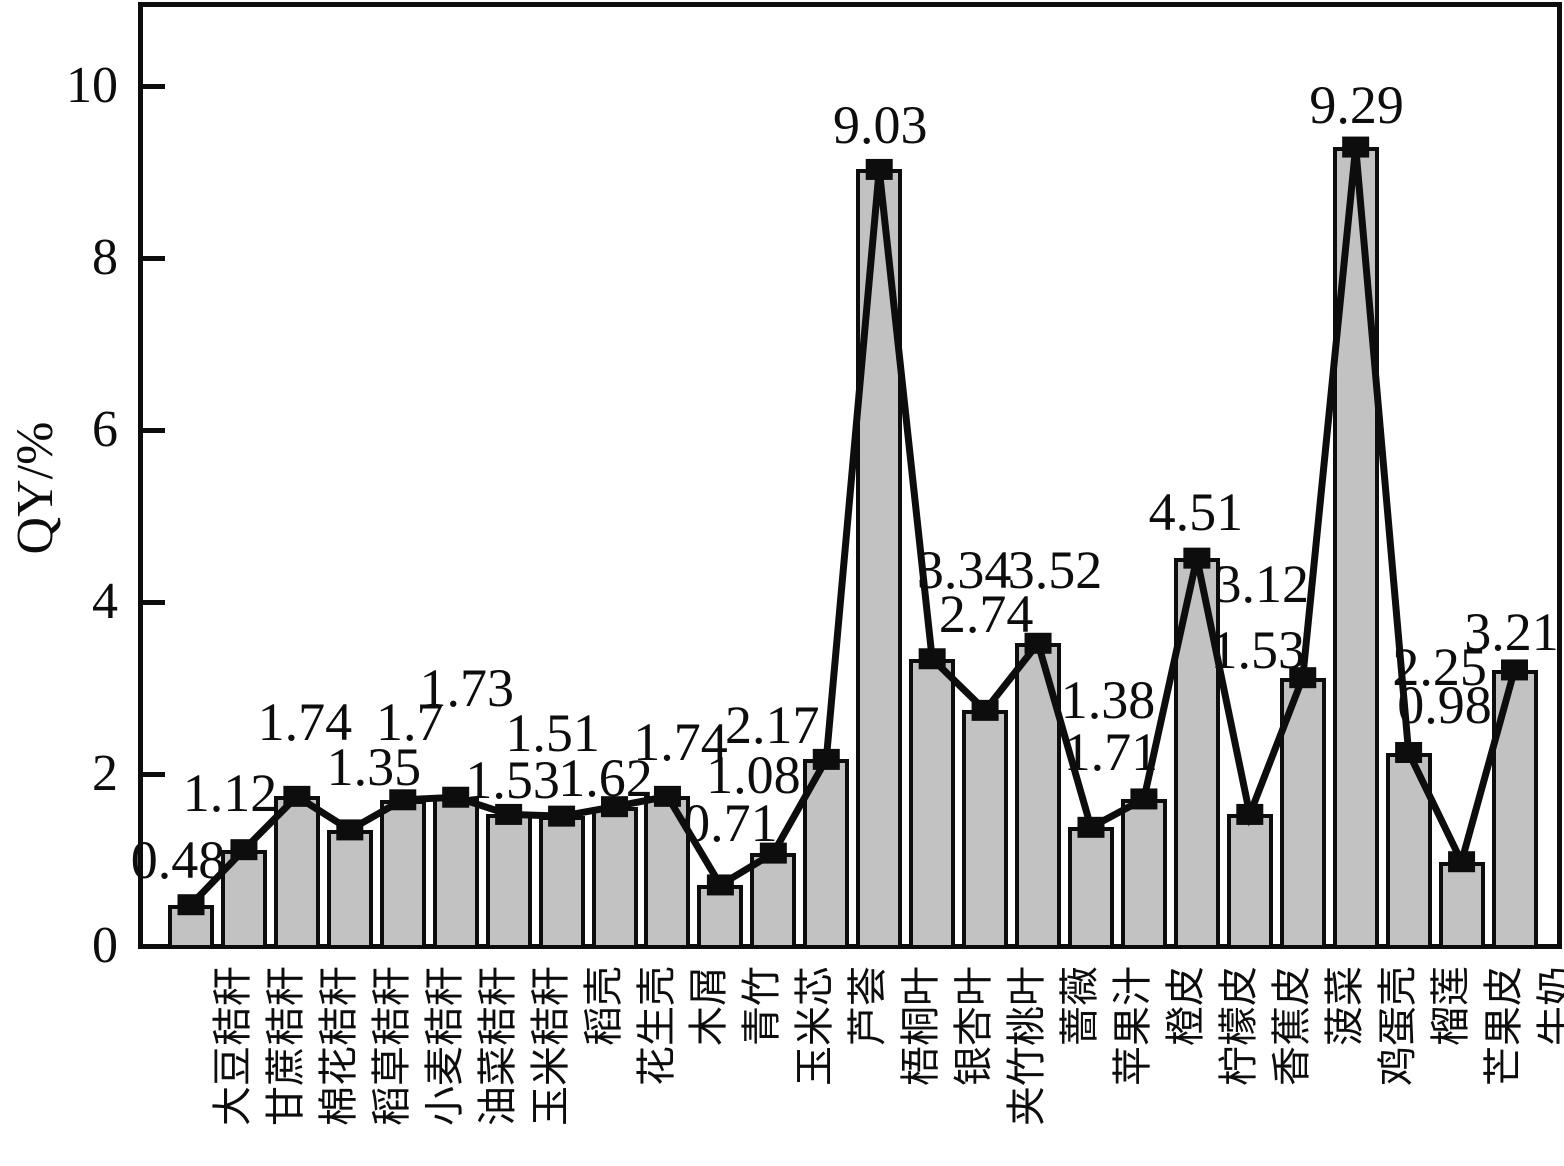 The height and width of the screenshot is (1166, 1564). I want to click on bar-value-label: 1.71, so click(1111, 751).